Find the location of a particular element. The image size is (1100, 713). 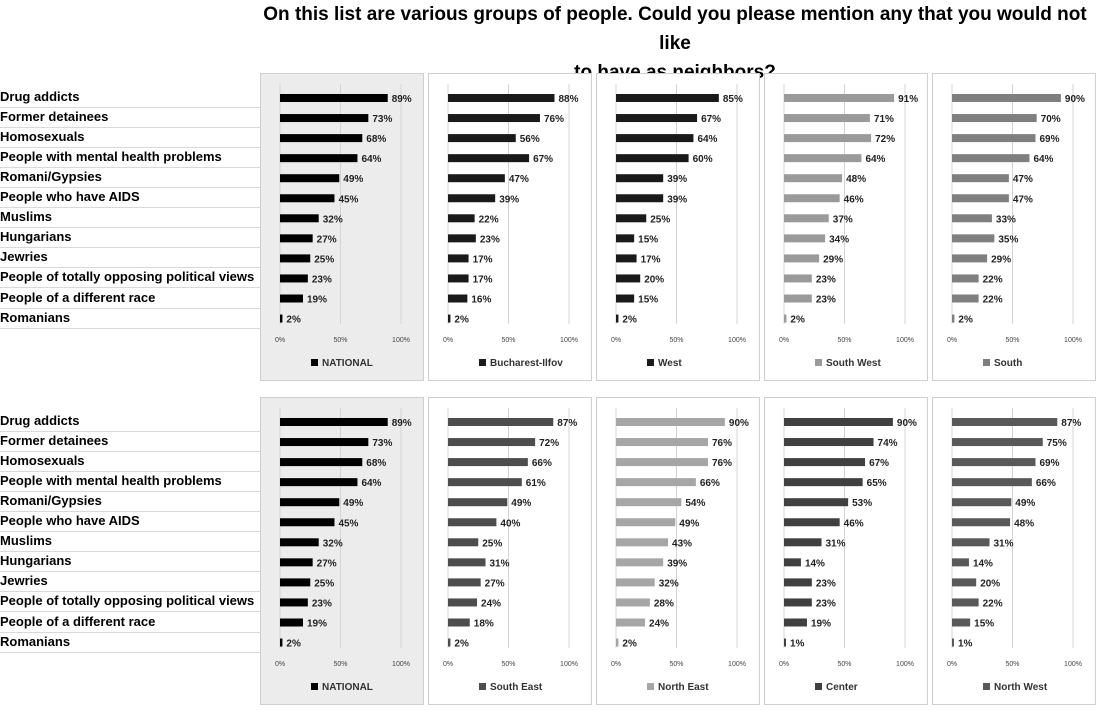

data-label: 37% is located at coordinates (843, 219).